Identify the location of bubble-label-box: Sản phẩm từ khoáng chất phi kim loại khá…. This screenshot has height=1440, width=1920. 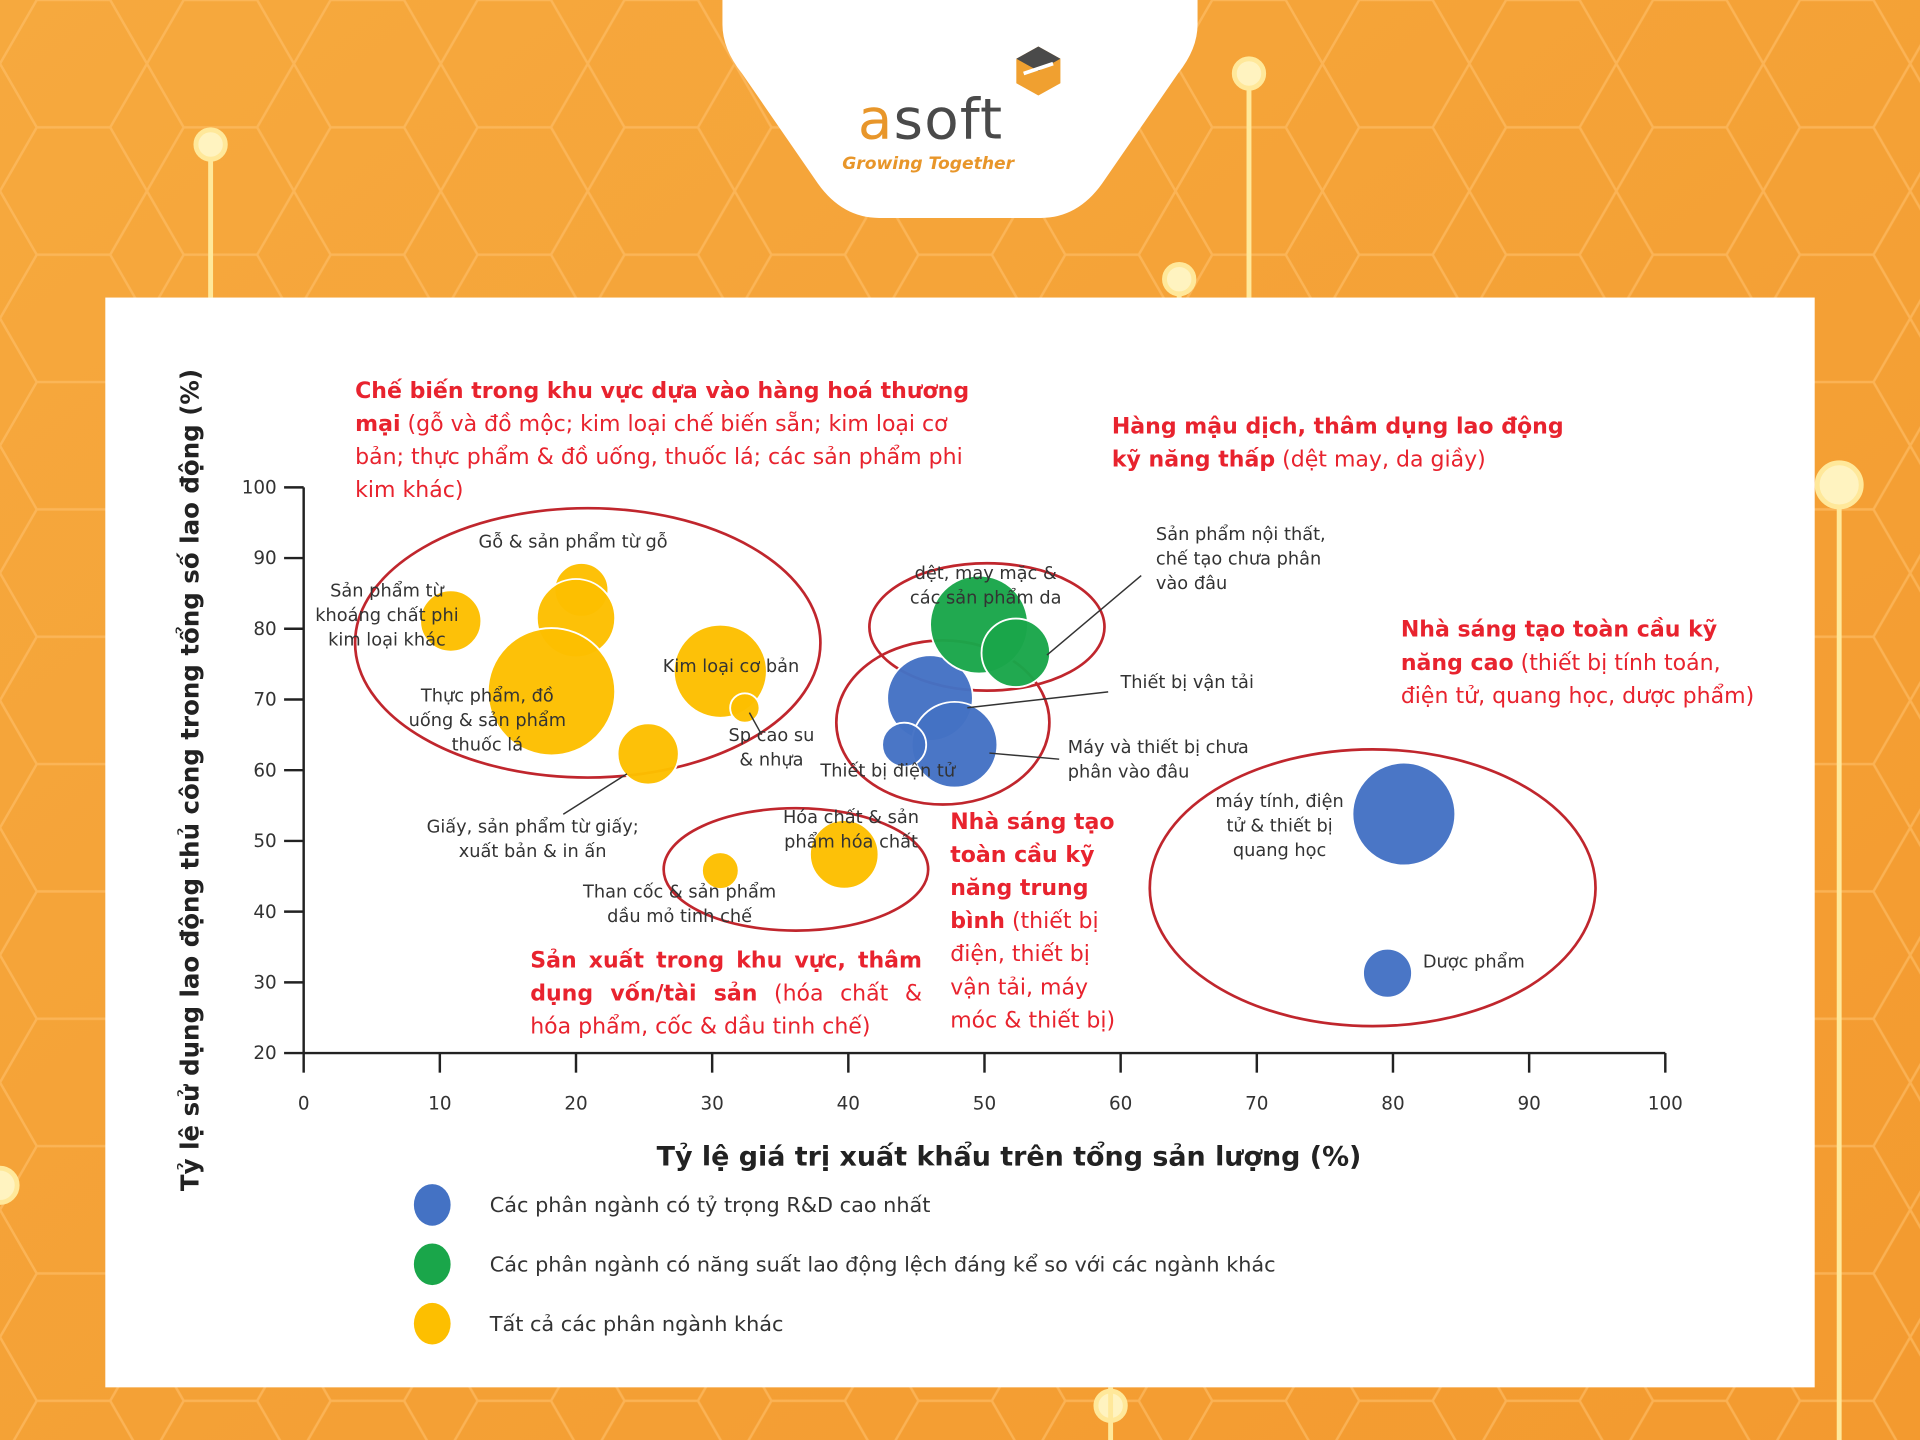
(387, 616).